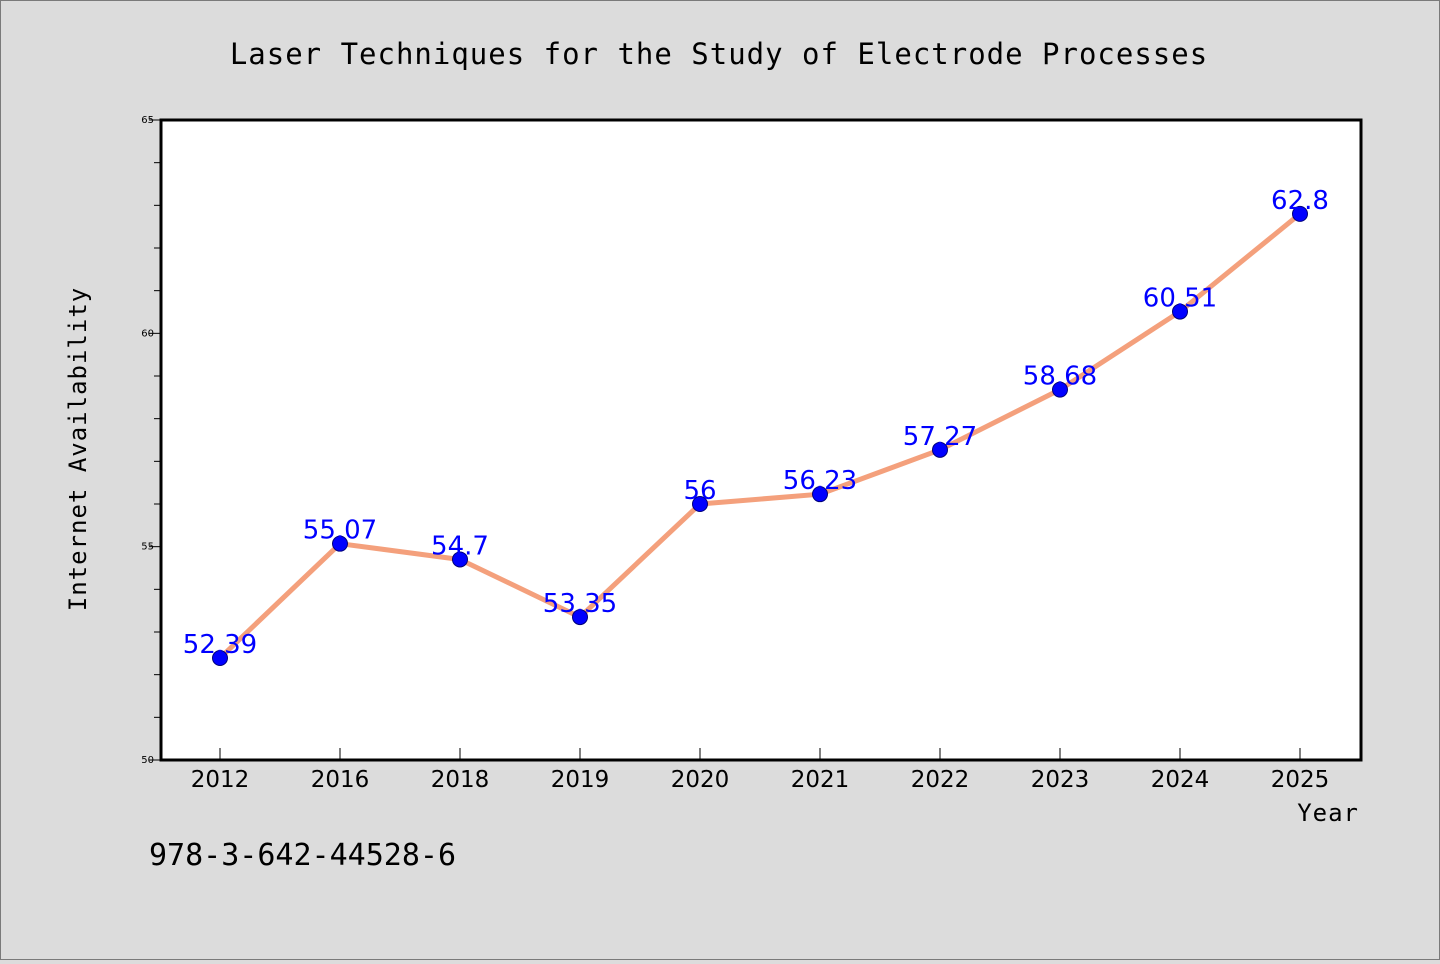 This screenshot has height=964, width=1440. I want to click on data-label: 60.51, so click(1180, 299).